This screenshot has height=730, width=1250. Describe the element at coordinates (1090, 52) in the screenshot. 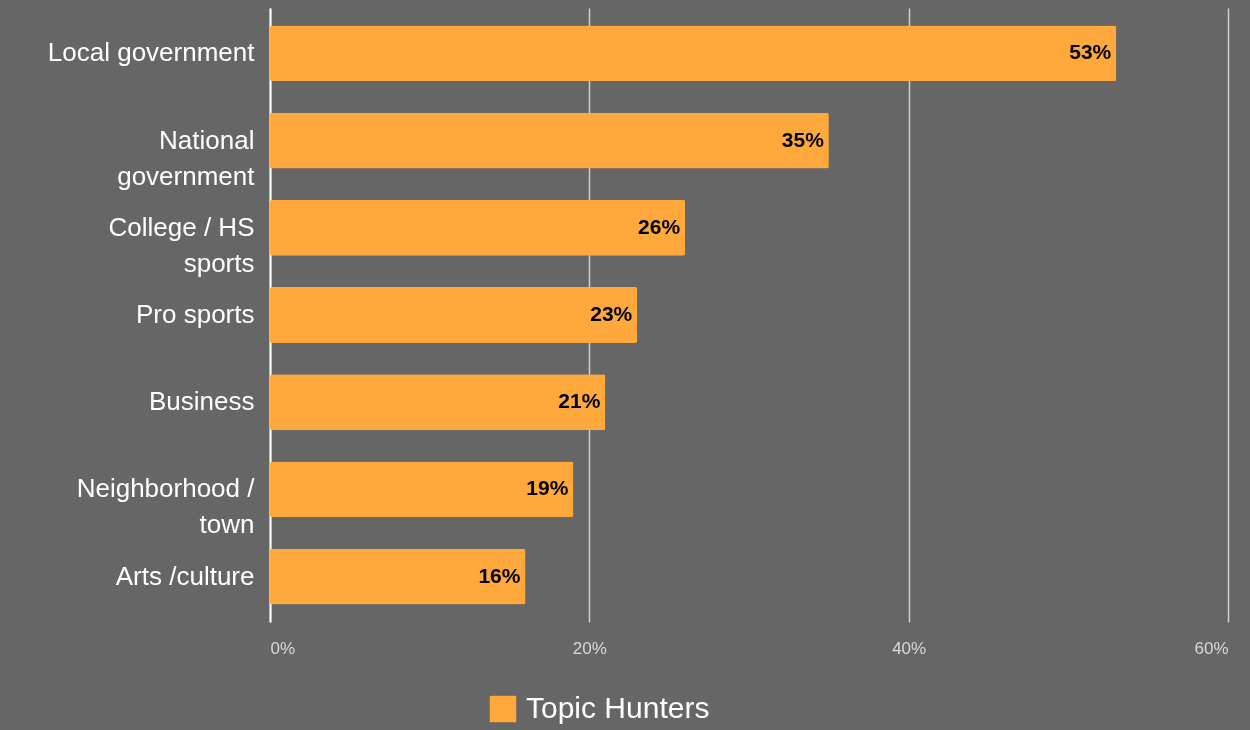

I see `data-label: 53%` at that location.